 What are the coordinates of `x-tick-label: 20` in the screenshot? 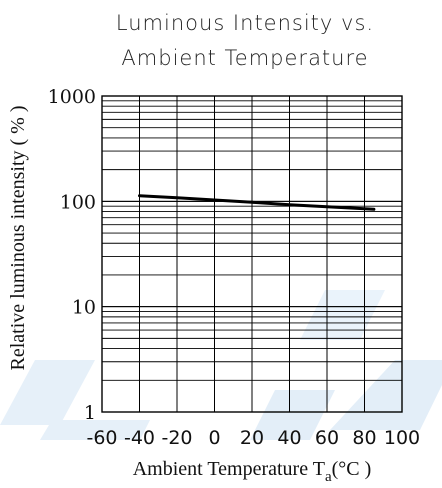 It's located at (252, 438).